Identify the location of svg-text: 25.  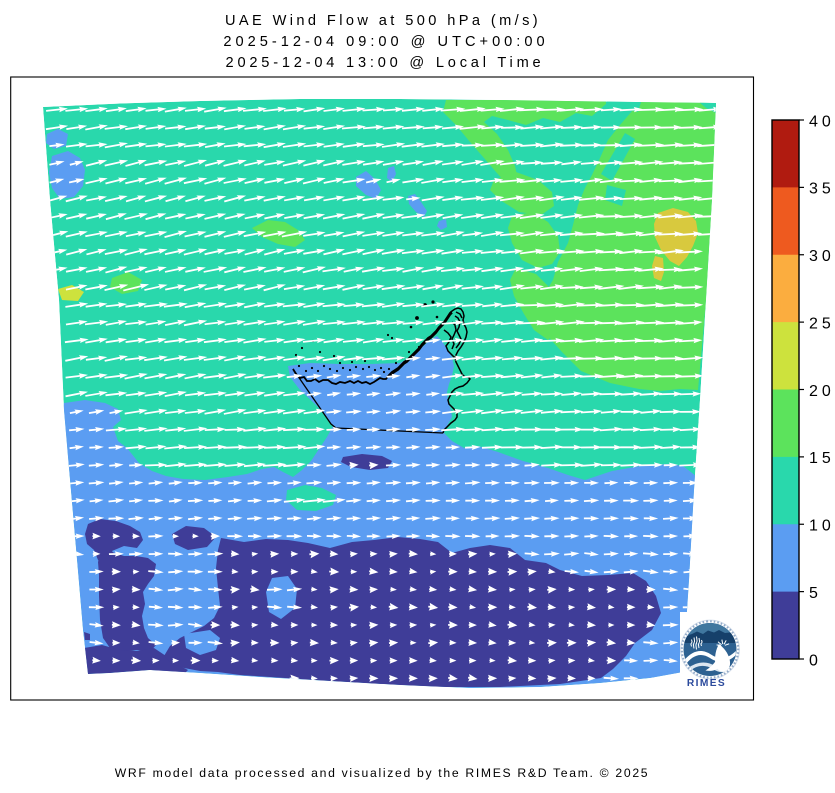
(822, 323).